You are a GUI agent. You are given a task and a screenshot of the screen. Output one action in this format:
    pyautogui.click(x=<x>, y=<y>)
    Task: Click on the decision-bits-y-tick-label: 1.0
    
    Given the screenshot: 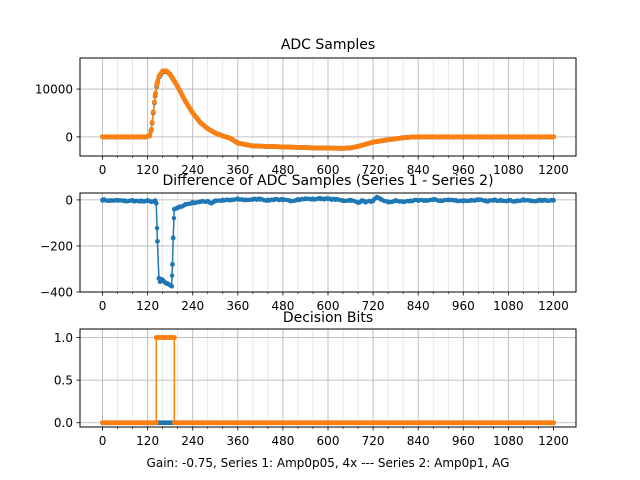 What is the action you would take?
    pyautogui.click(x=63, y=338)
    